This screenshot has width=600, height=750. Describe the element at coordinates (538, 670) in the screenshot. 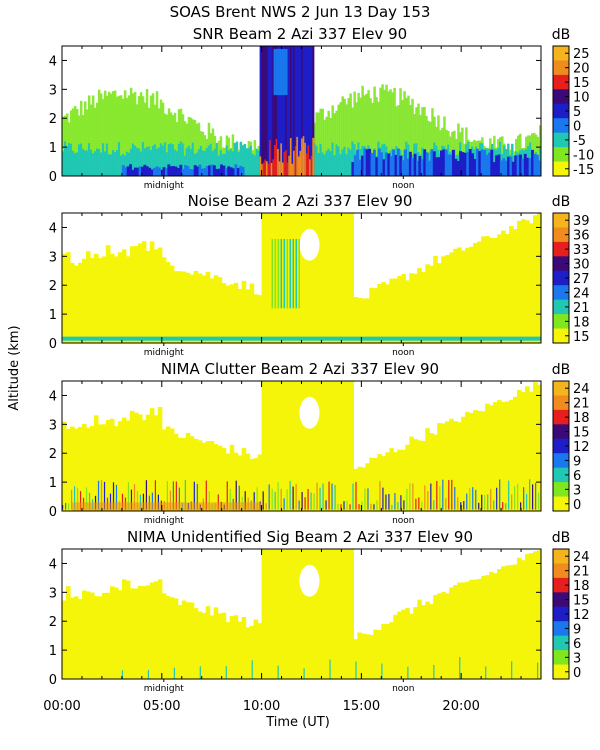

I see `signal-streak` at that location.